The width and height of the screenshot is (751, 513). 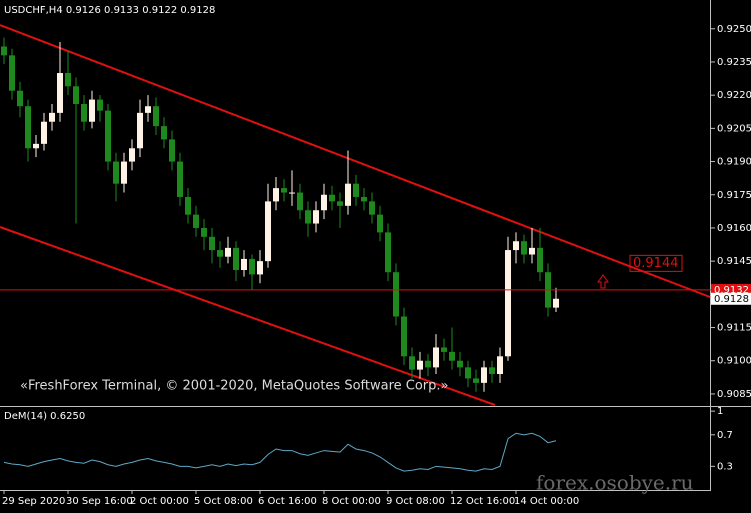 I want to click on bid-label: 0.9128, so click(x=731, y=299).